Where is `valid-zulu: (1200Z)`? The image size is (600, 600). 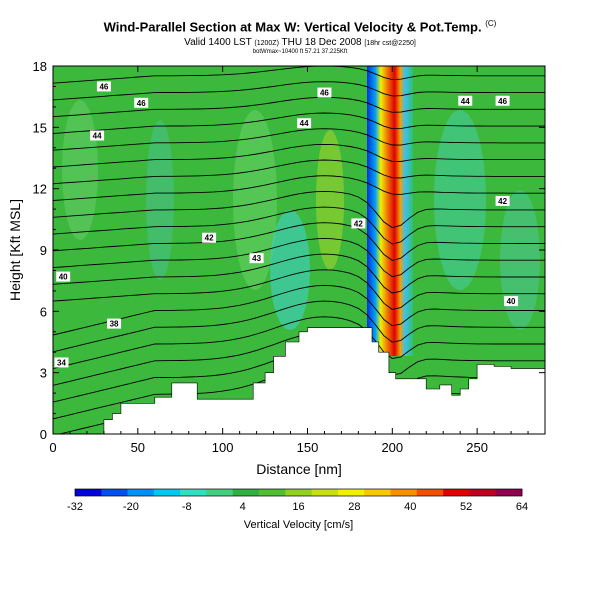 valid-zulu: (1200Z) is located at coordinates (266, 43).